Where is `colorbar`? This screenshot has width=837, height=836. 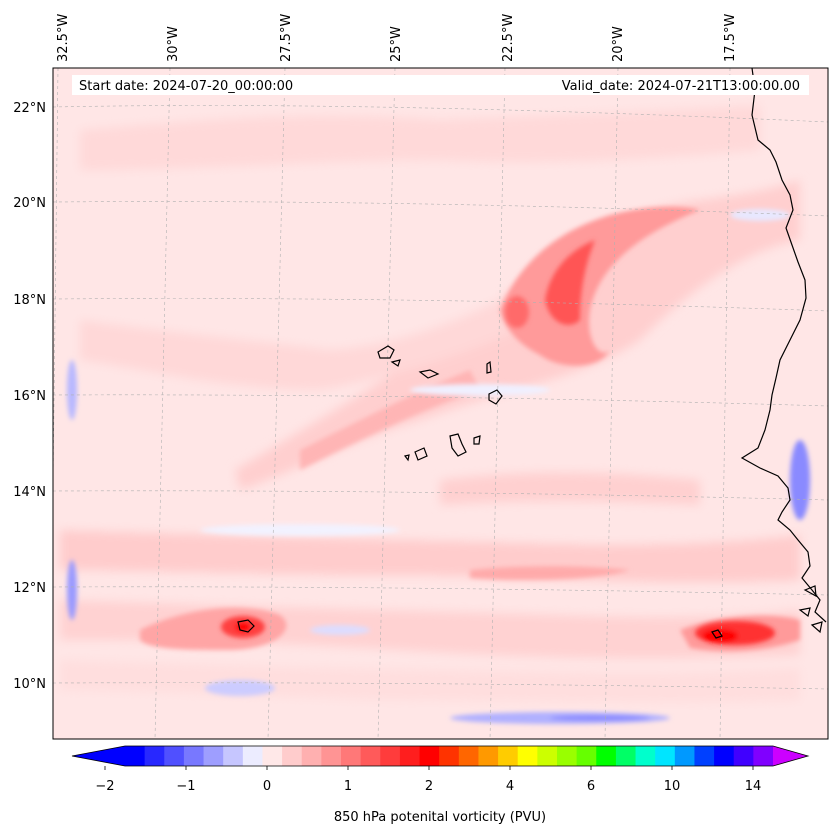 colorbar is located at coordinates (440, 757).